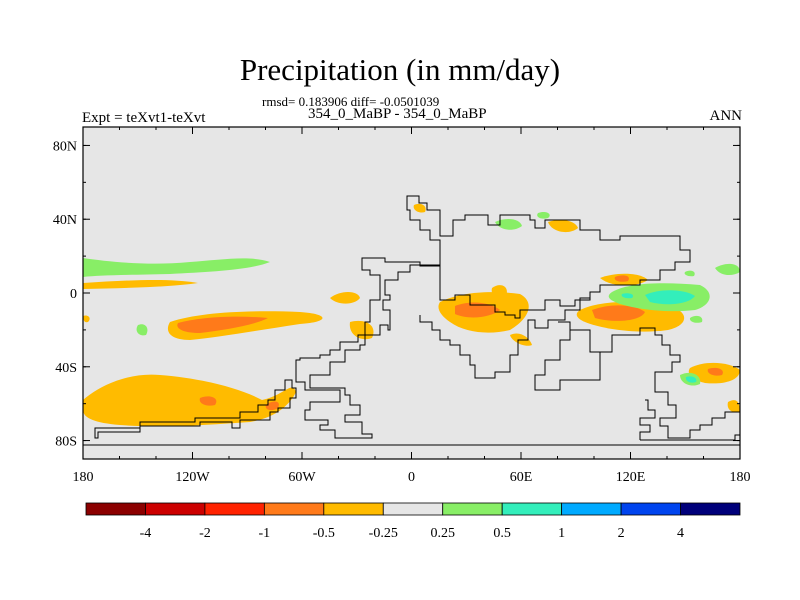 This screenshot has width=800, height=600. I want to click on colorbar-label: -1, so click(265, 533).